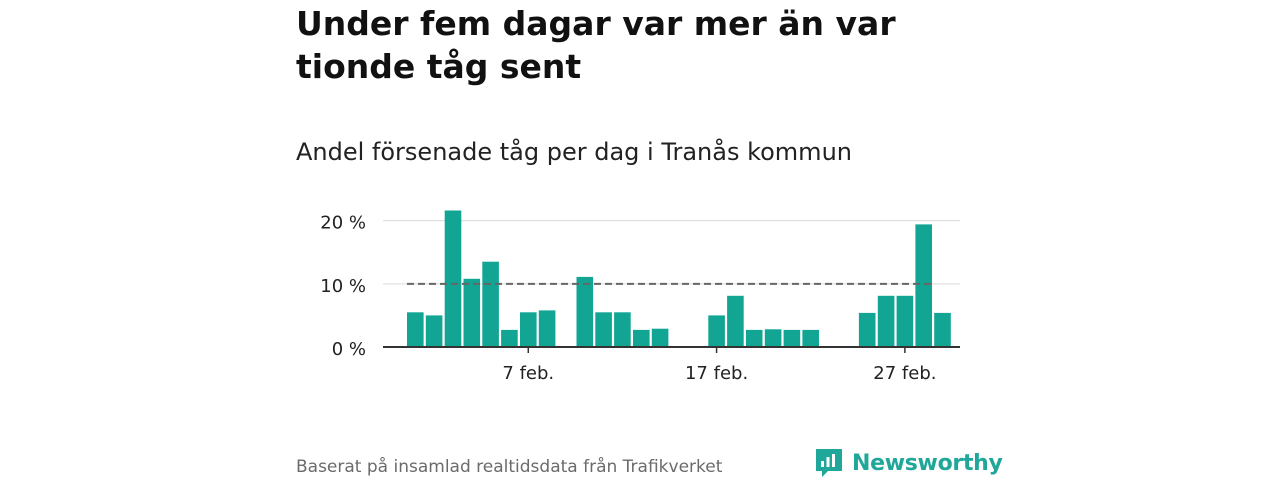 This screenshot has width=1280, height=480. Describe the element at coordinates (716, 373) in the screenshot. I see `x-tick-label: 17 feb.` at that location.